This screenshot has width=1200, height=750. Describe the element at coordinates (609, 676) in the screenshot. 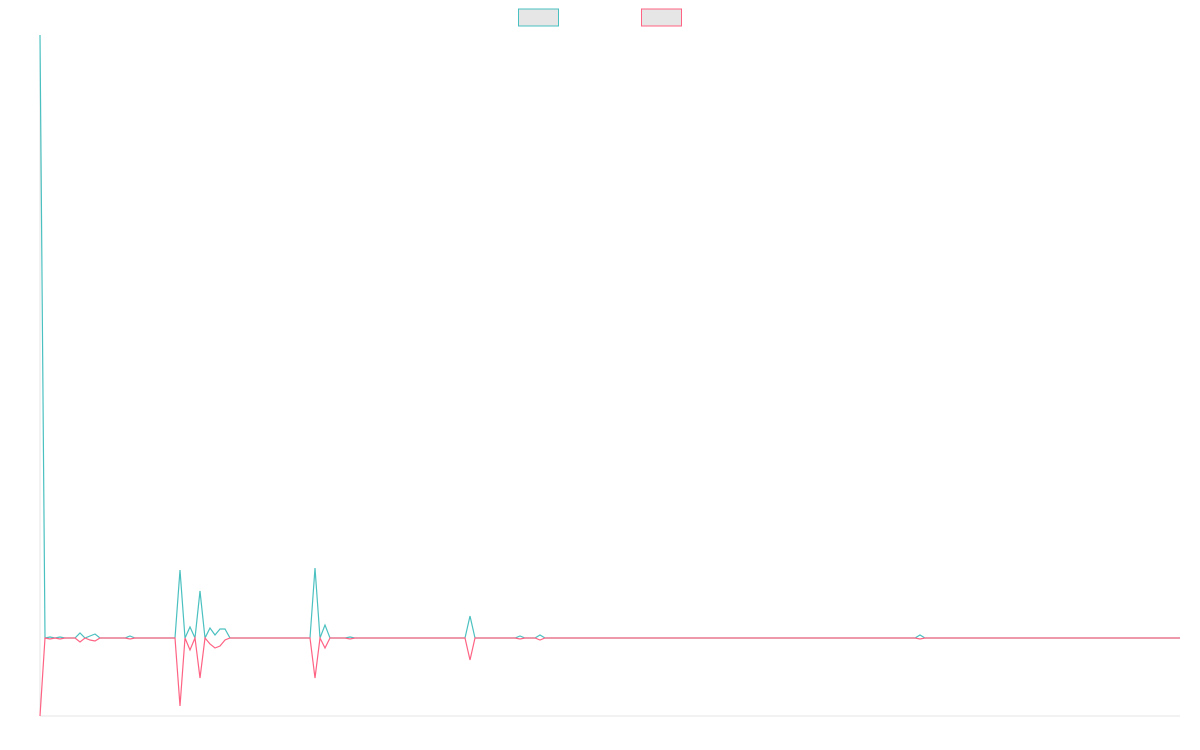

I see `series-line` at that location.